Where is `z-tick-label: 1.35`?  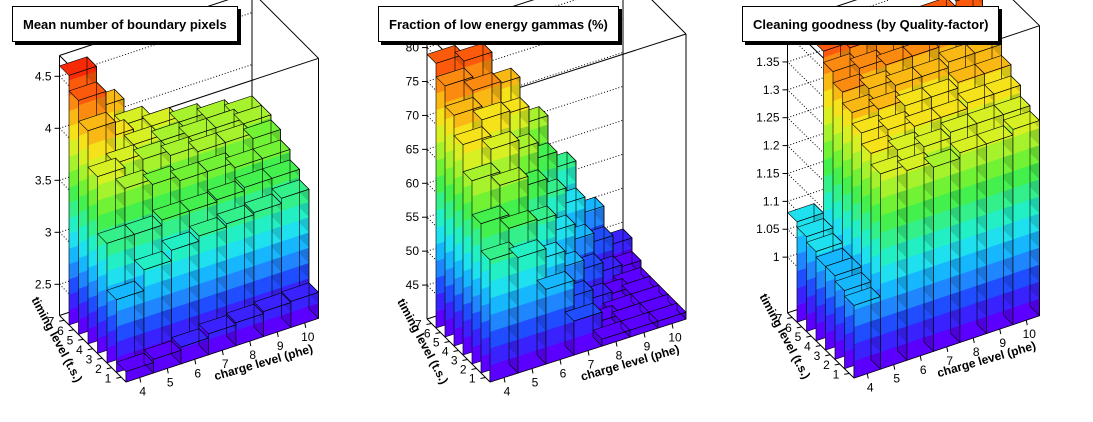 z-tick-label: 1.35 is located at coordinates (768, 62).